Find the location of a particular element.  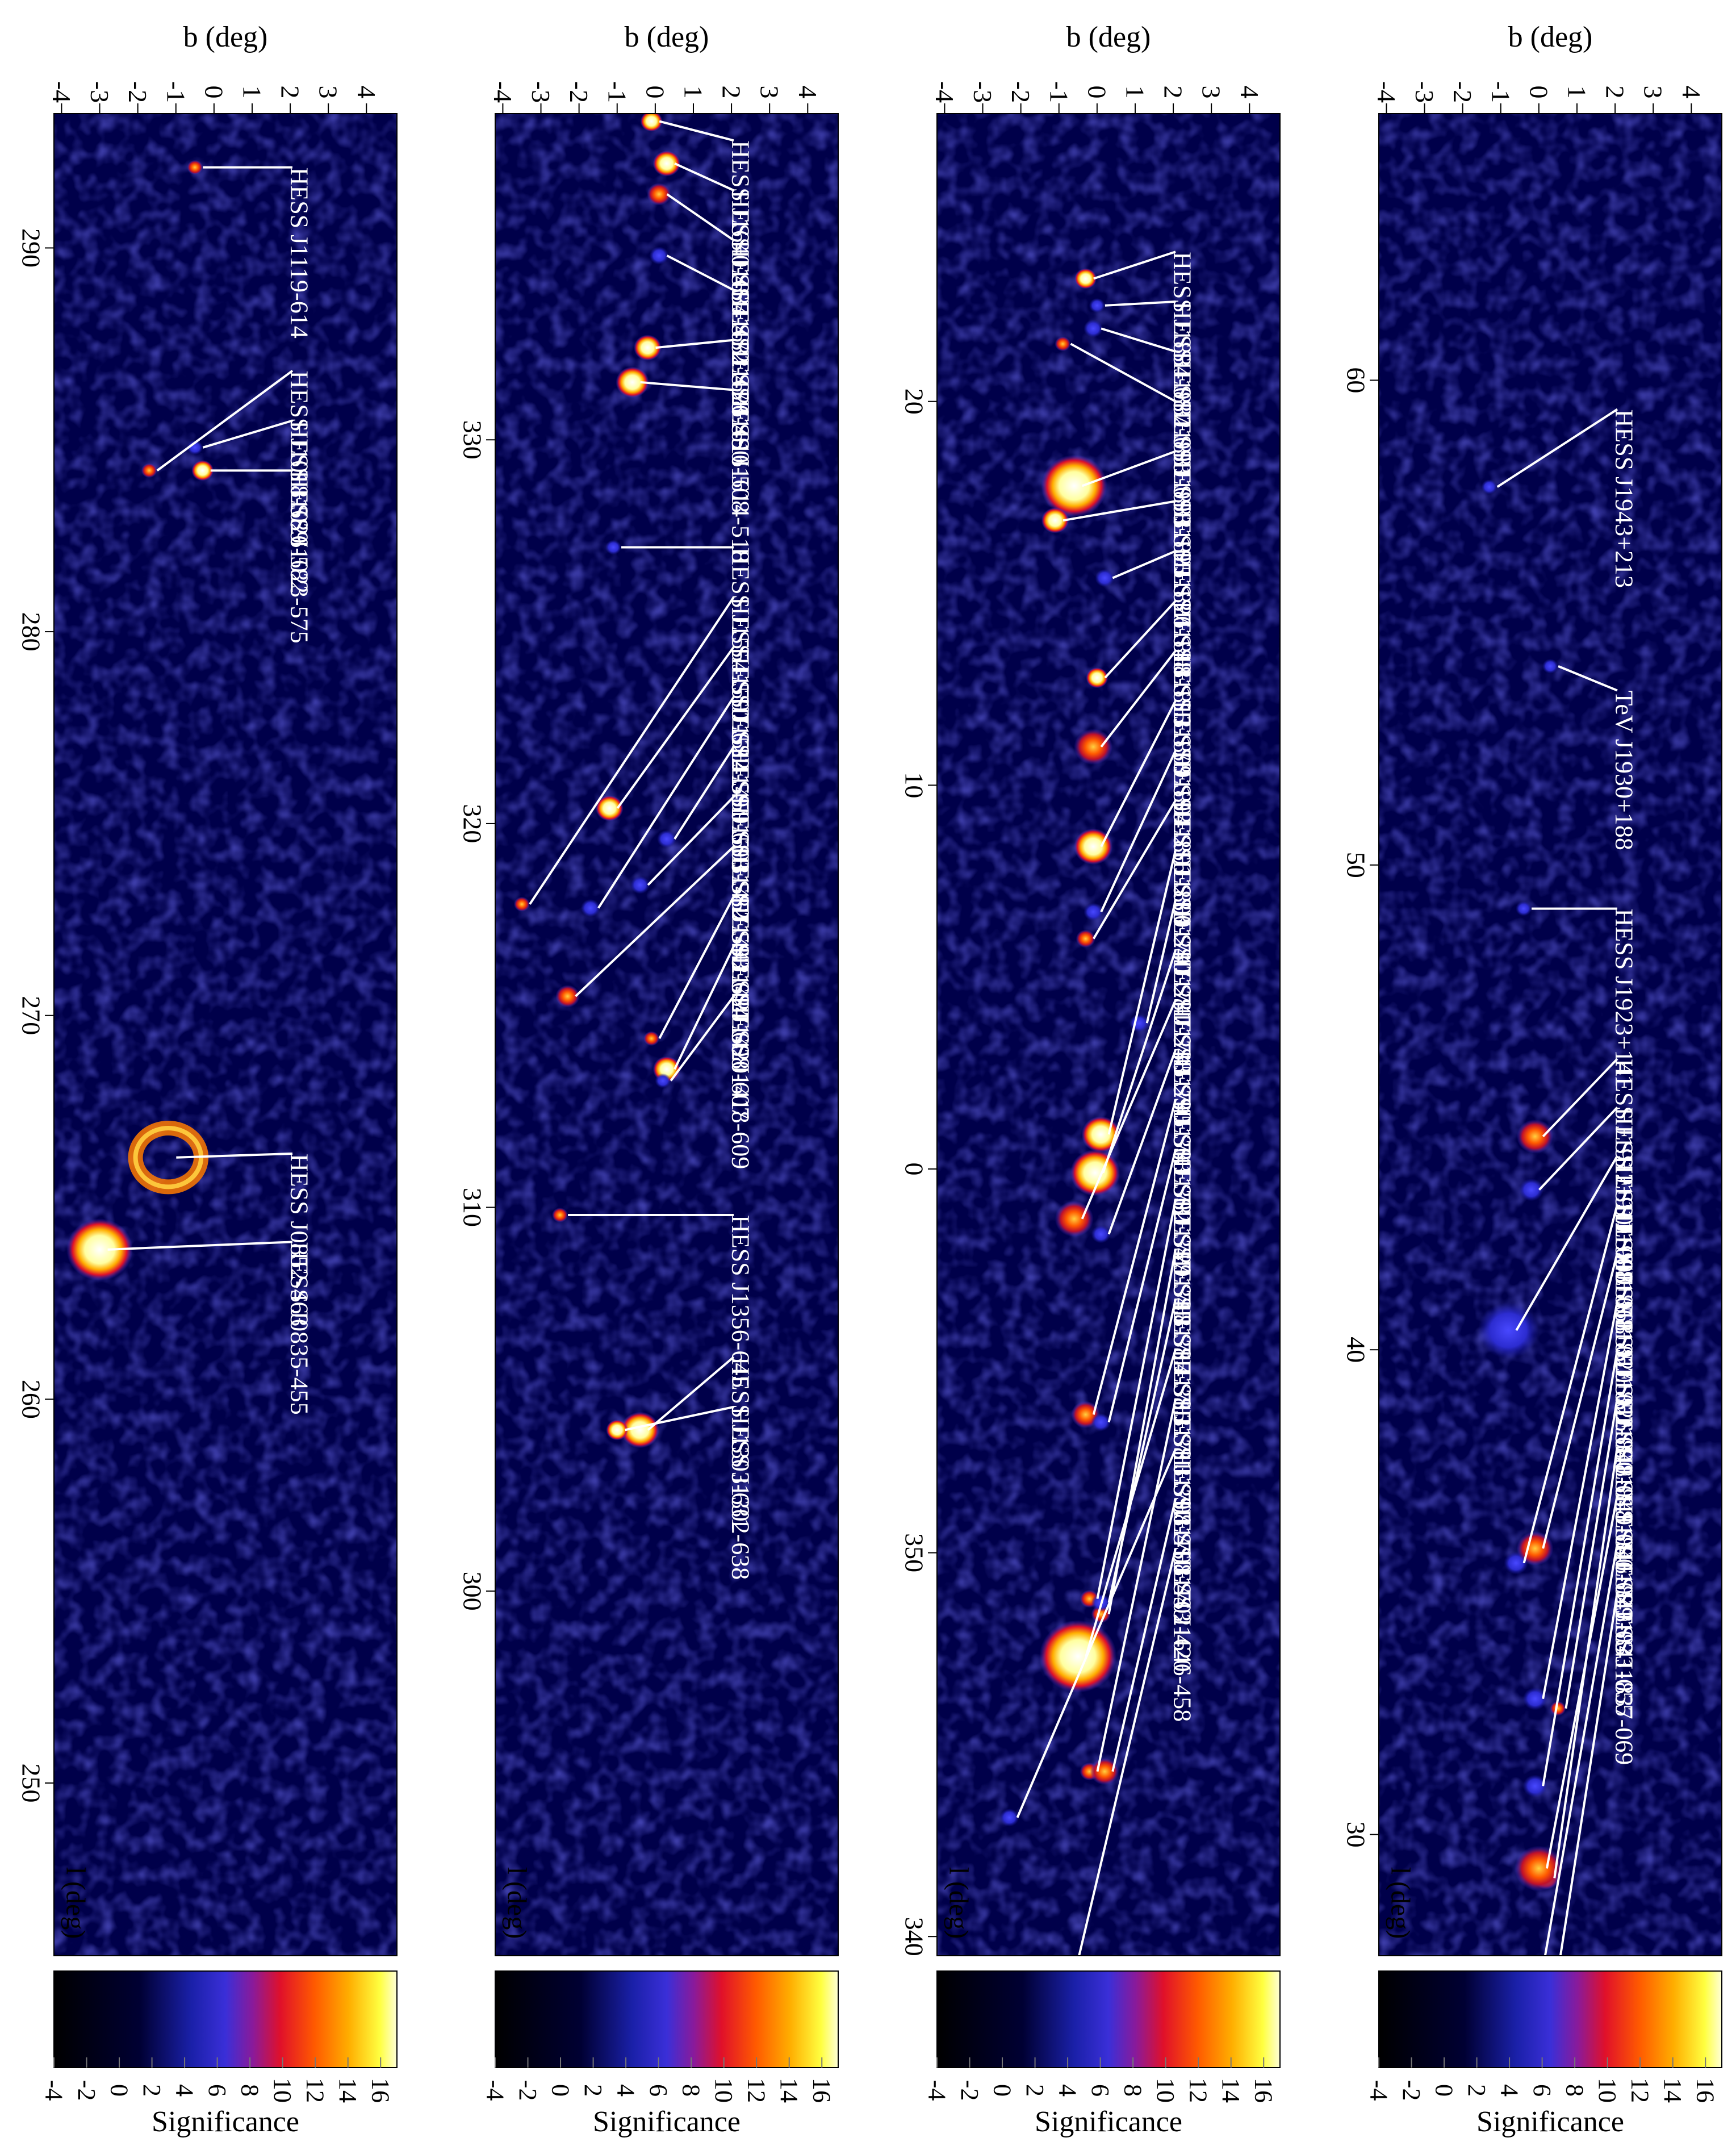

source-hess-j1908p063 is located at coordinates (1508, 1330).